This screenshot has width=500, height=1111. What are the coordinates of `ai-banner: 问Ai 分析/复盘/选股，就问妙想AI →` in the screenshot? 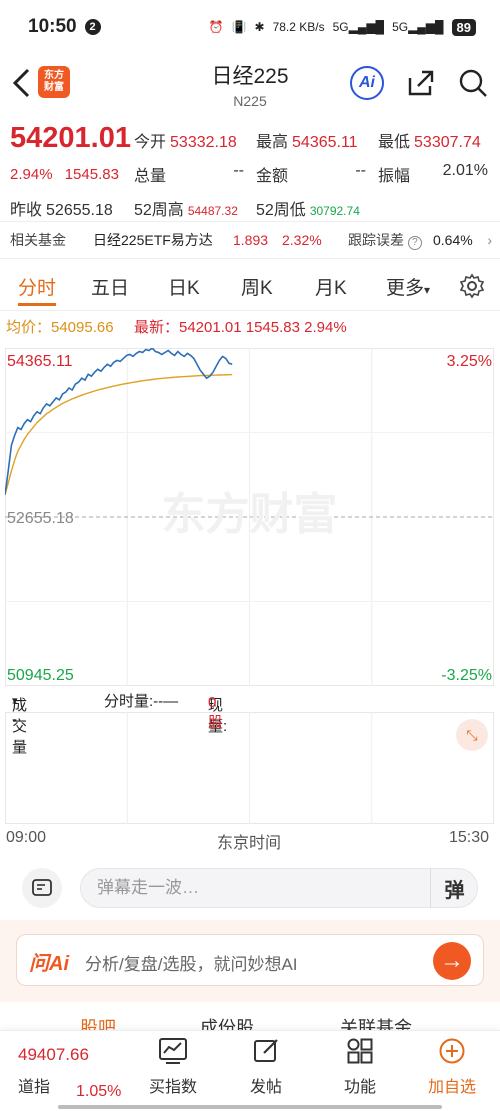 It's located at (250, 961).